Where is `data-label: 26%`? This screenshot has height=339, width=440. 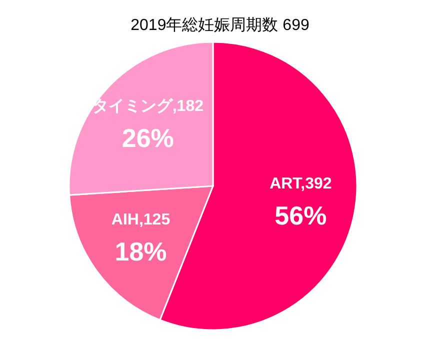 data-label: 26% is located at coordinates (148, 137).